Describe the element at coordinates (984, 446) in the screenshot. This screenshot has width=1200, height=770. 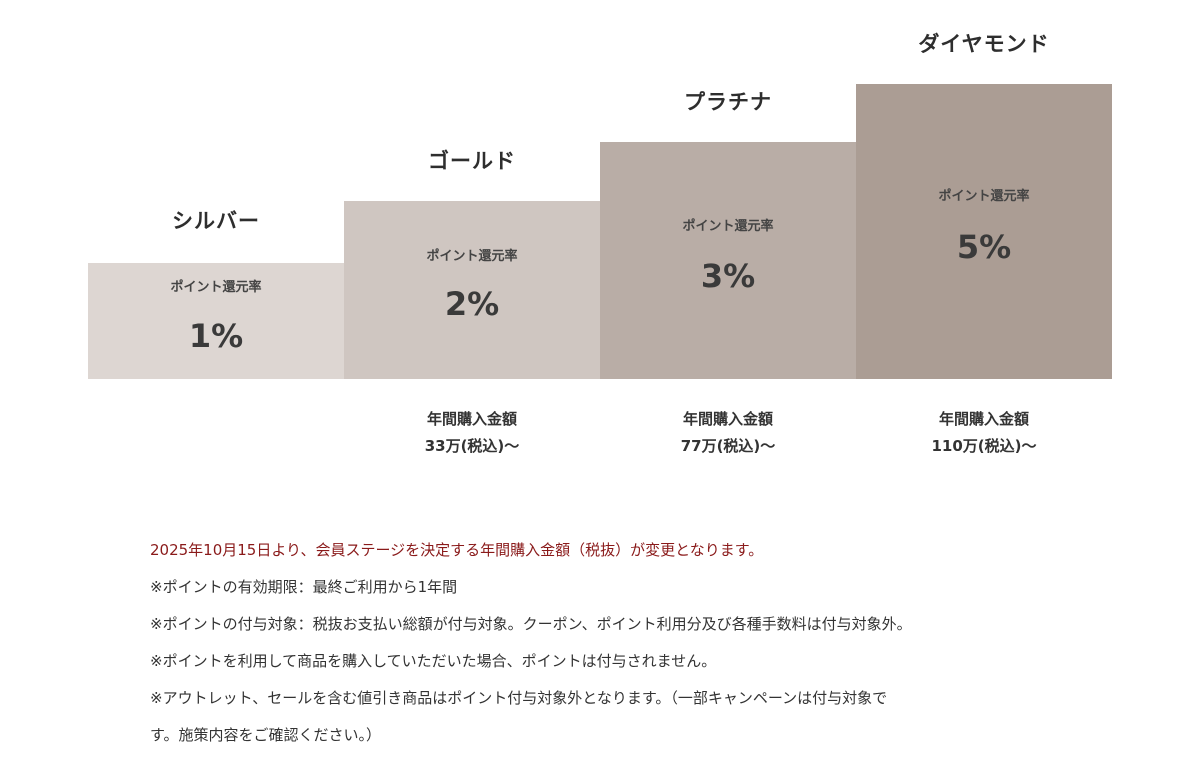
I see `requirement-value: 110万(税込)～` at that location.